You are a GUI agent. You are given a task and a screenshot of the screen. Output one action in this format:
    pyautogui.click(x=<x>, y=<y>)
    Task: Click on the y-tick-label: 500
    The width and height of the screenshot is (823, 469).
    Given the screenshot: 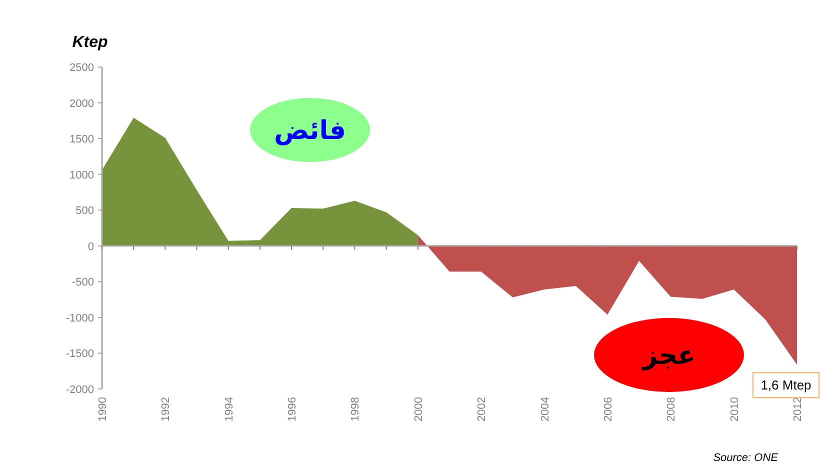 What is the action you would take?
    pyautogui.click(x=85, y=211)
    